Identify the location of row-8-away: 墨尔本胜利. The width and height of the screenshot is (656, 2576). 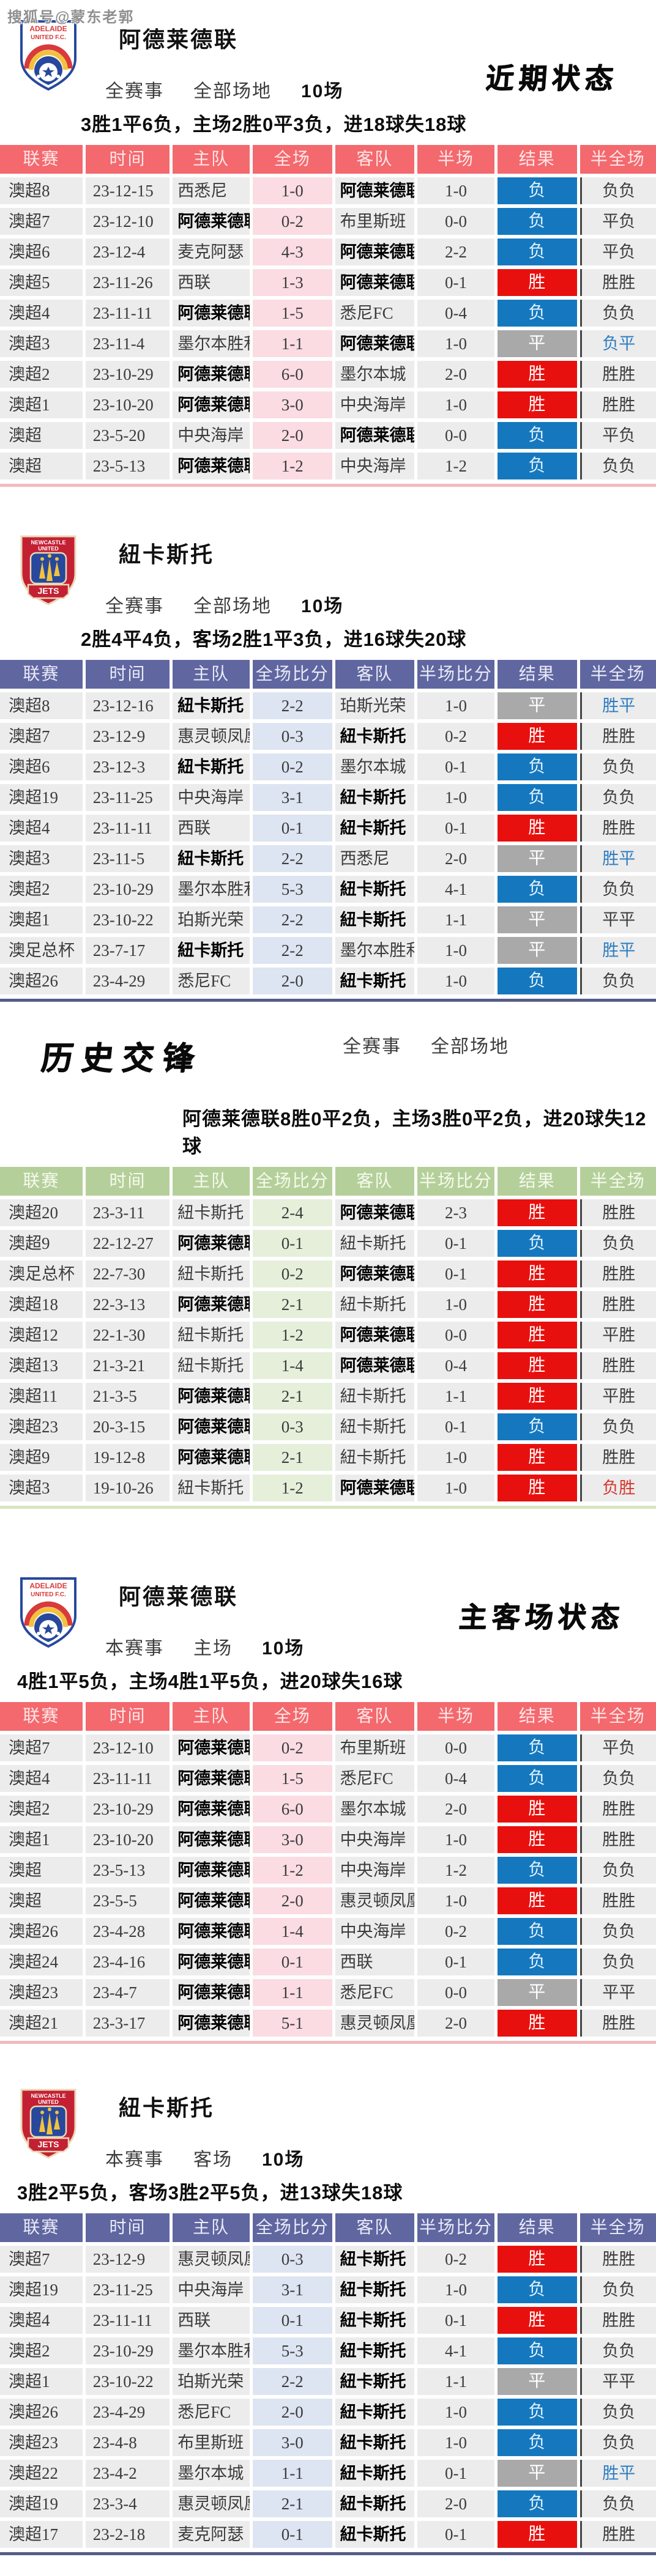
(375, 950).